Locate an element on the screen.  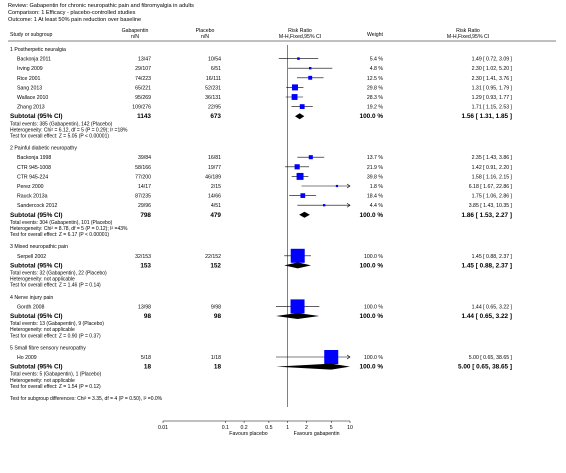
favours-left-label: Favours placebo is located at coordinates (248, 434).